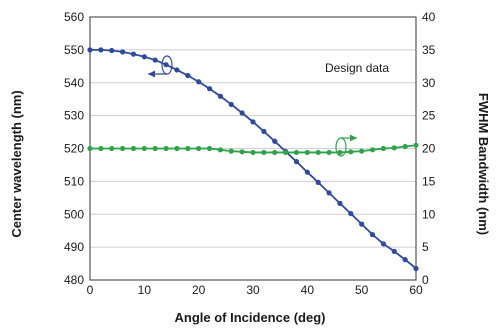 The image size is (496, 334). What do you see at coordinates (308, 290) in the screenshot?
I see `x-tick-label: 40` at bounding box center [308, 290].